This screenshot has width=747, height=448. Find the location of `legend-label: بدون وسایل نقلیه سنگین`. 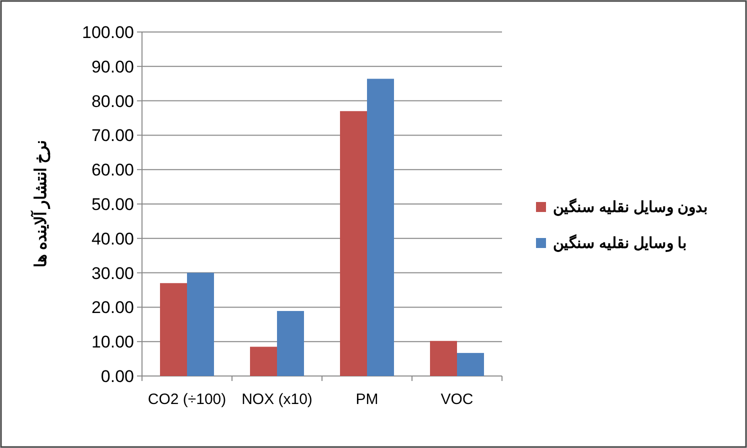

legend-label: بدون وسایل نقلیه سنگین is located at coordinates (630, 207).